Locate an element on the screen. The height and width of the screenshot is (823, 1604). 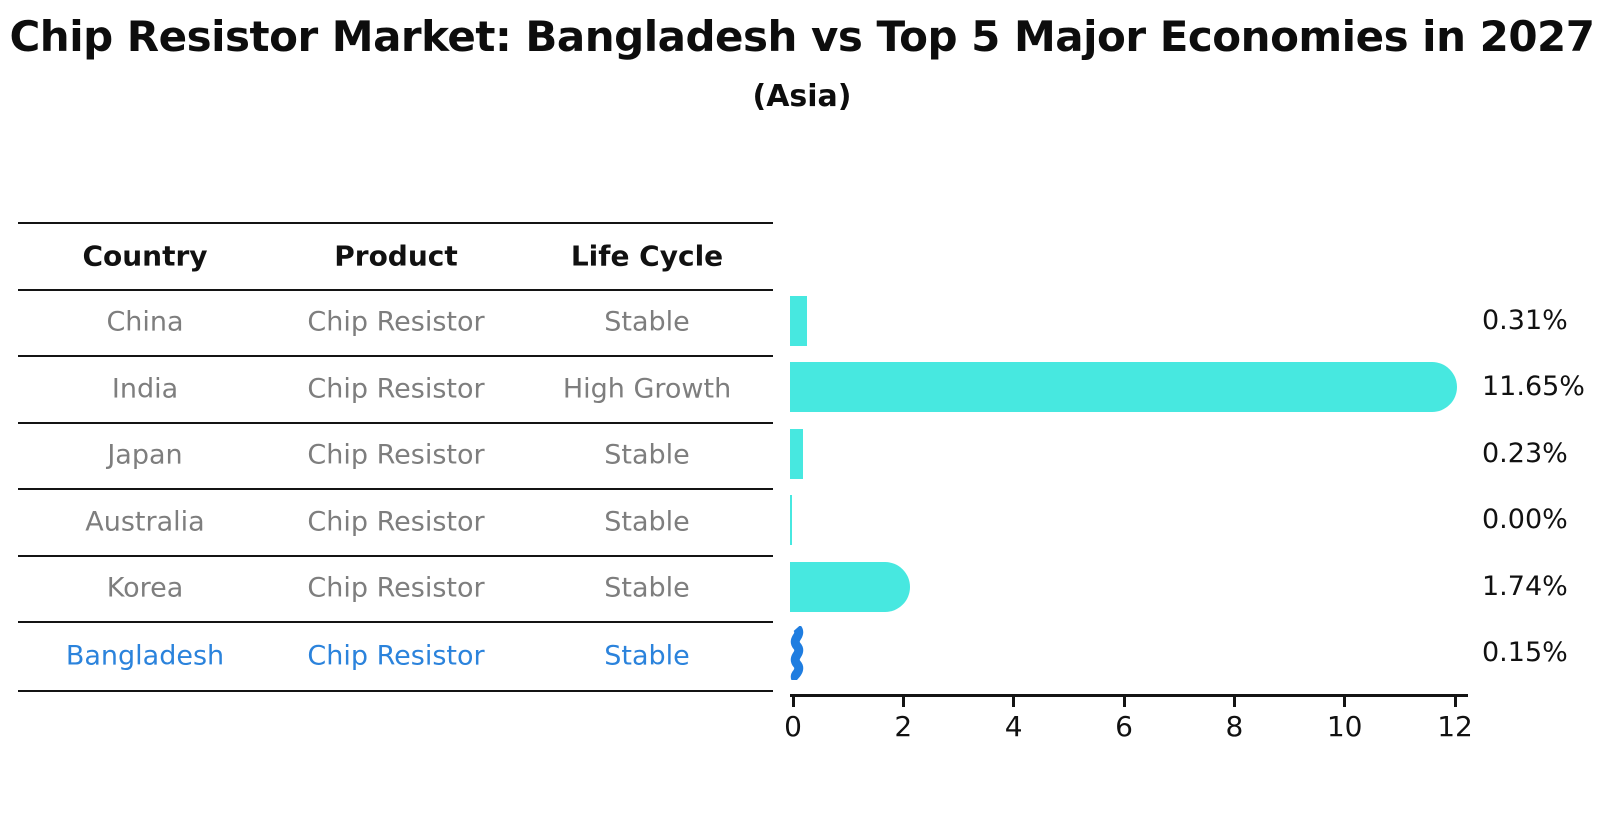
bar-india is located at coordinates (1123, 387).